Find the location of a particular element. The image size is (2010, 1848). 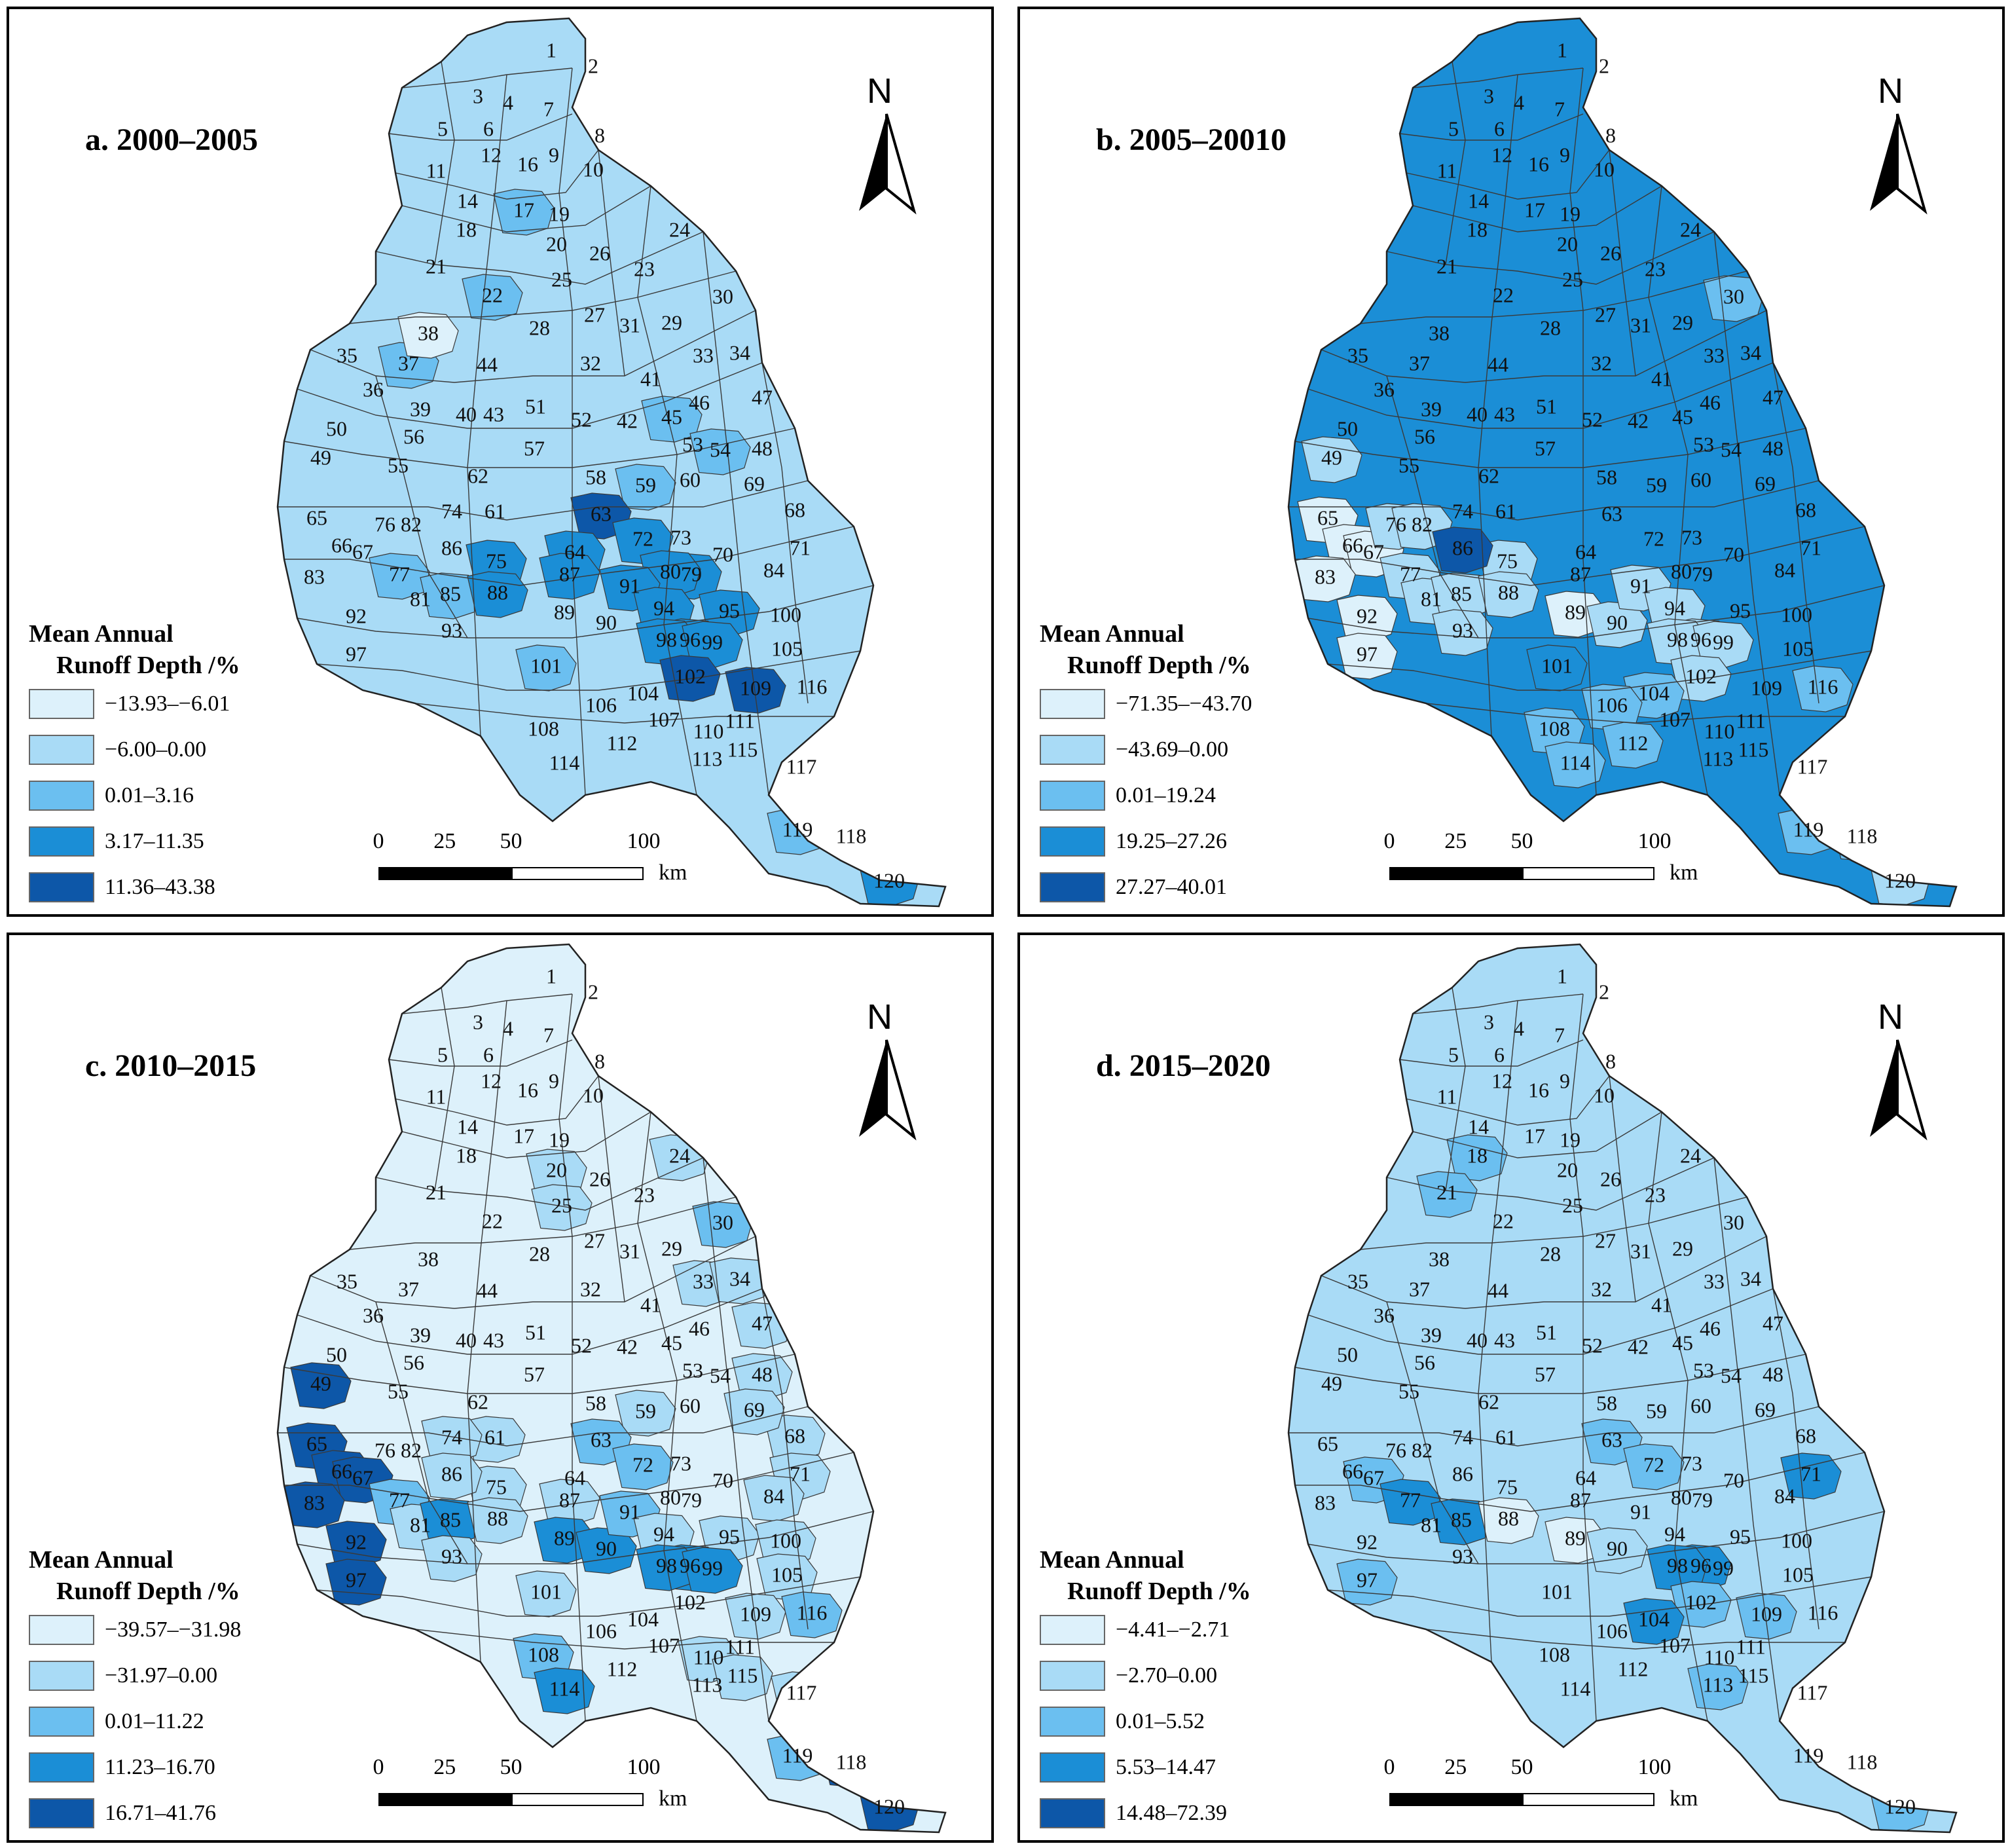

subbasin-label: 52 is located at coordinates (581, 419).